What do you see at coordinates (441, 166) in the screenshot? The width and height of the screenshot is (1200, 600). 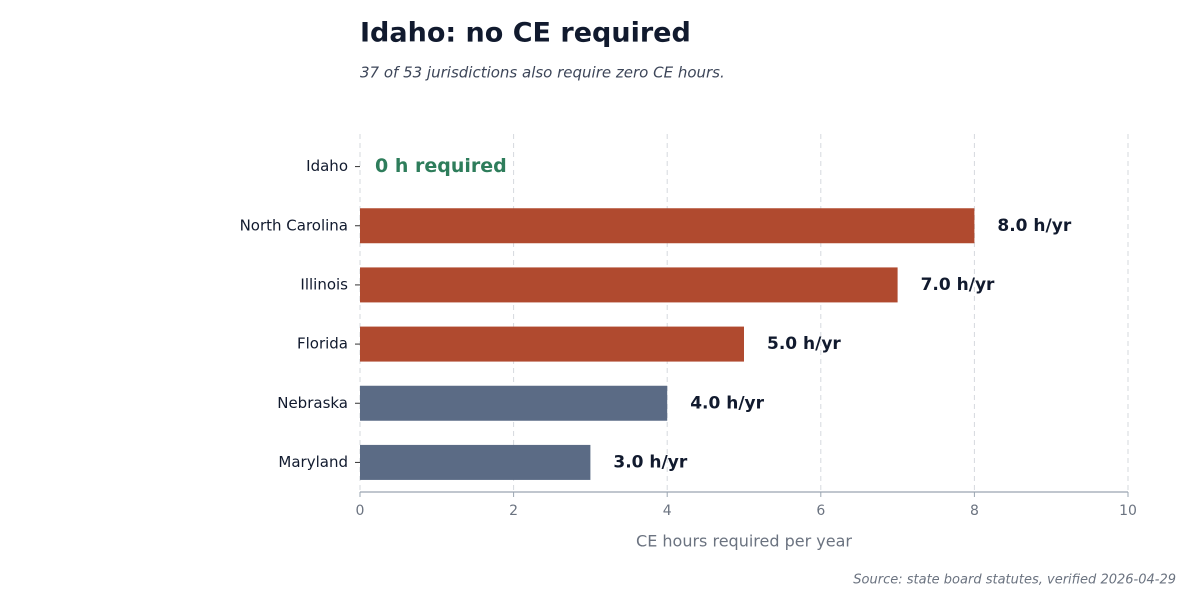 I see `value-label: 0 h required` at bounding box center [441, 166].